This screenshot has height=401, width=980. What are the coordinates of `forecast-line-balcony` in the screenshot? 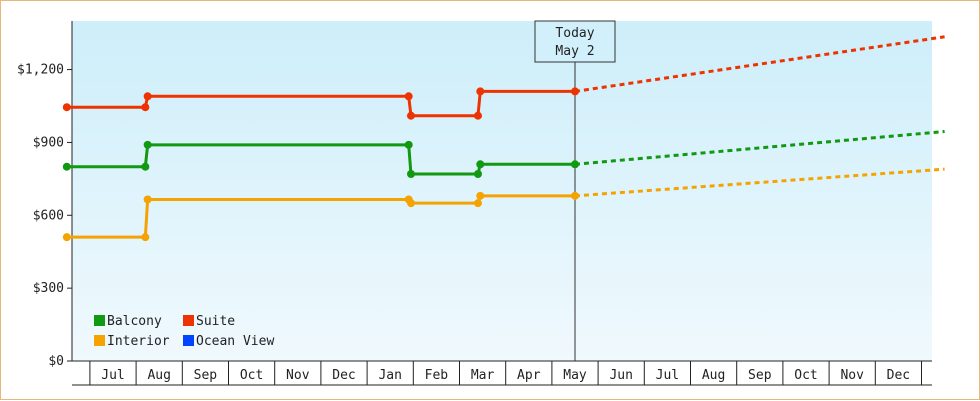 It's located at (759, 148).